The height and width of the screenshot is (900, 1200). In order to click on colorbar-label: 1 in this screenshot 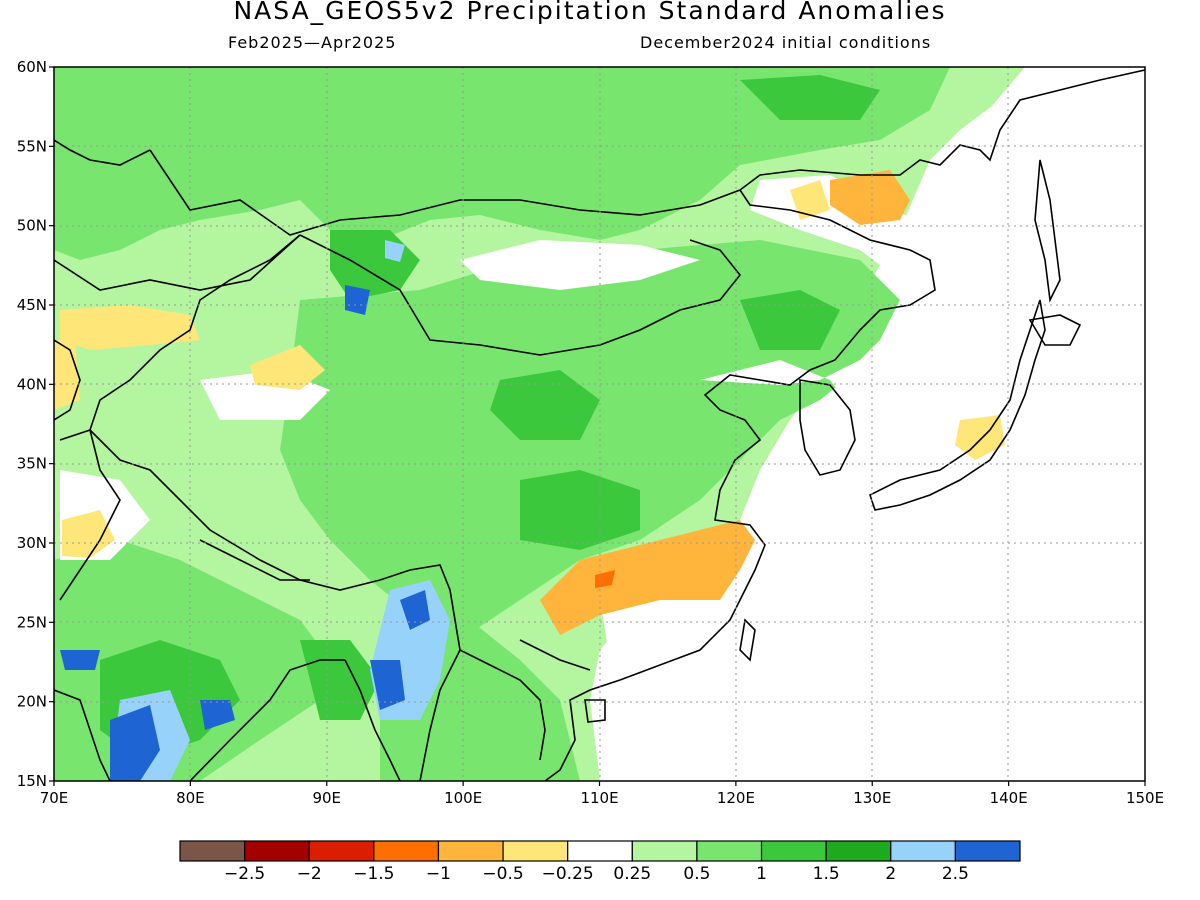, I will do `click(761, 874)`.